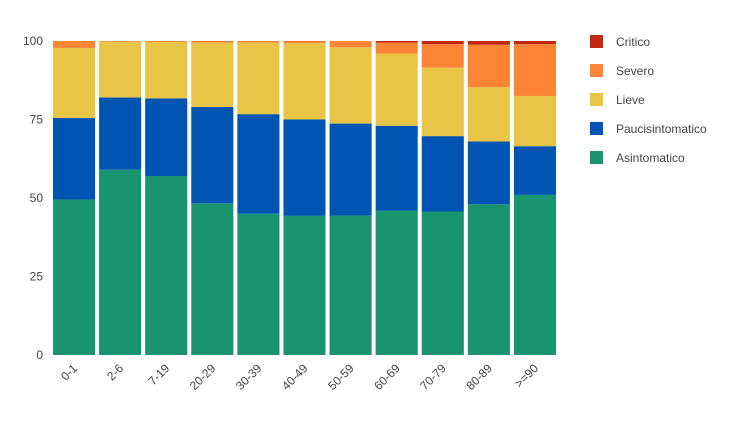  Describe the element at coordinates (526, 375) in the screenshot. I see `x-tick-label: >=90` at that location.